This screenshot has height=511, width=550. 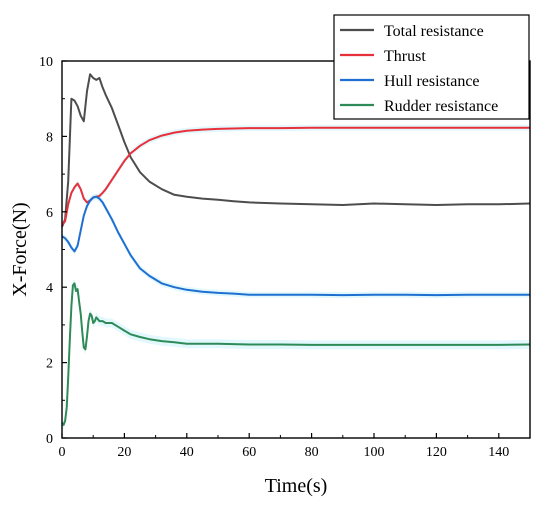 I want to click on x-axis-label: Time(s), so click(x=296, y=486).